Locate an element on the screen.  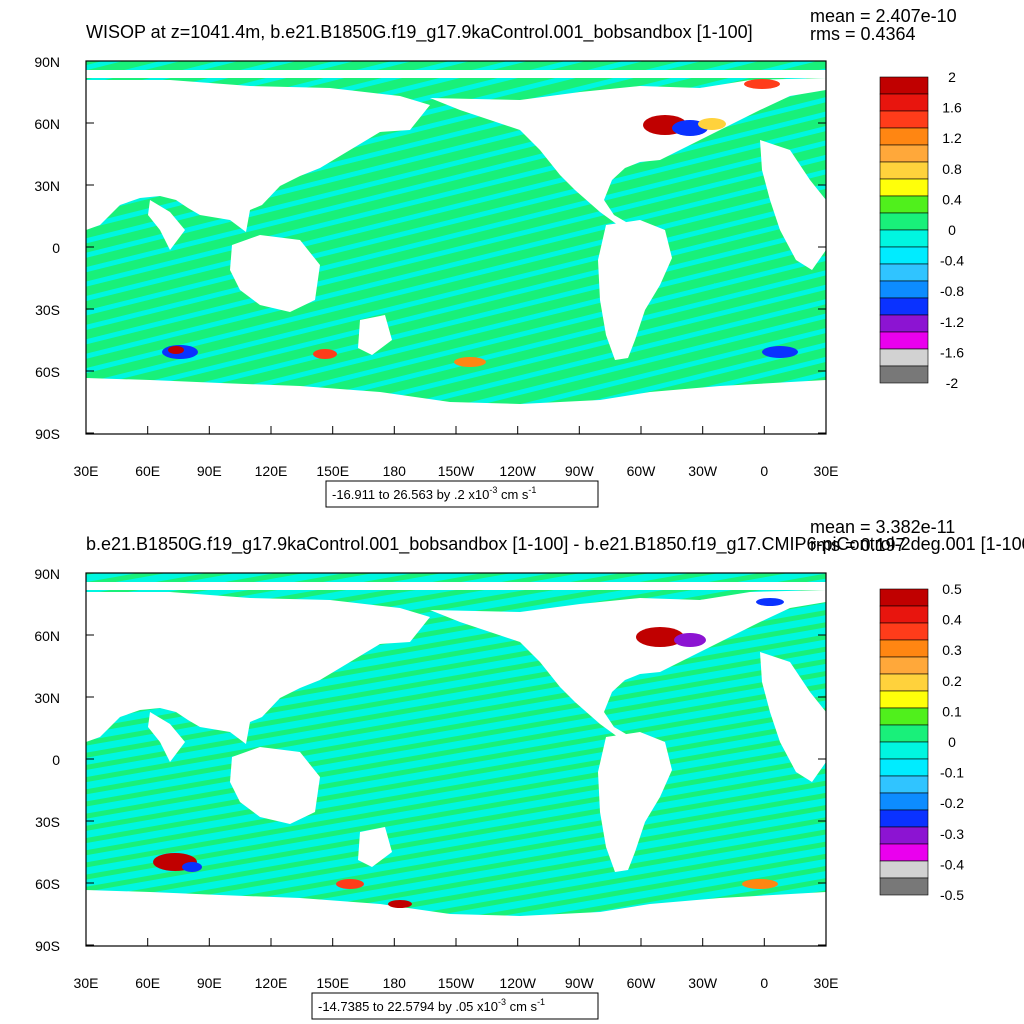
colorbar-label: 0.4 is located at coordinates (952, 620).